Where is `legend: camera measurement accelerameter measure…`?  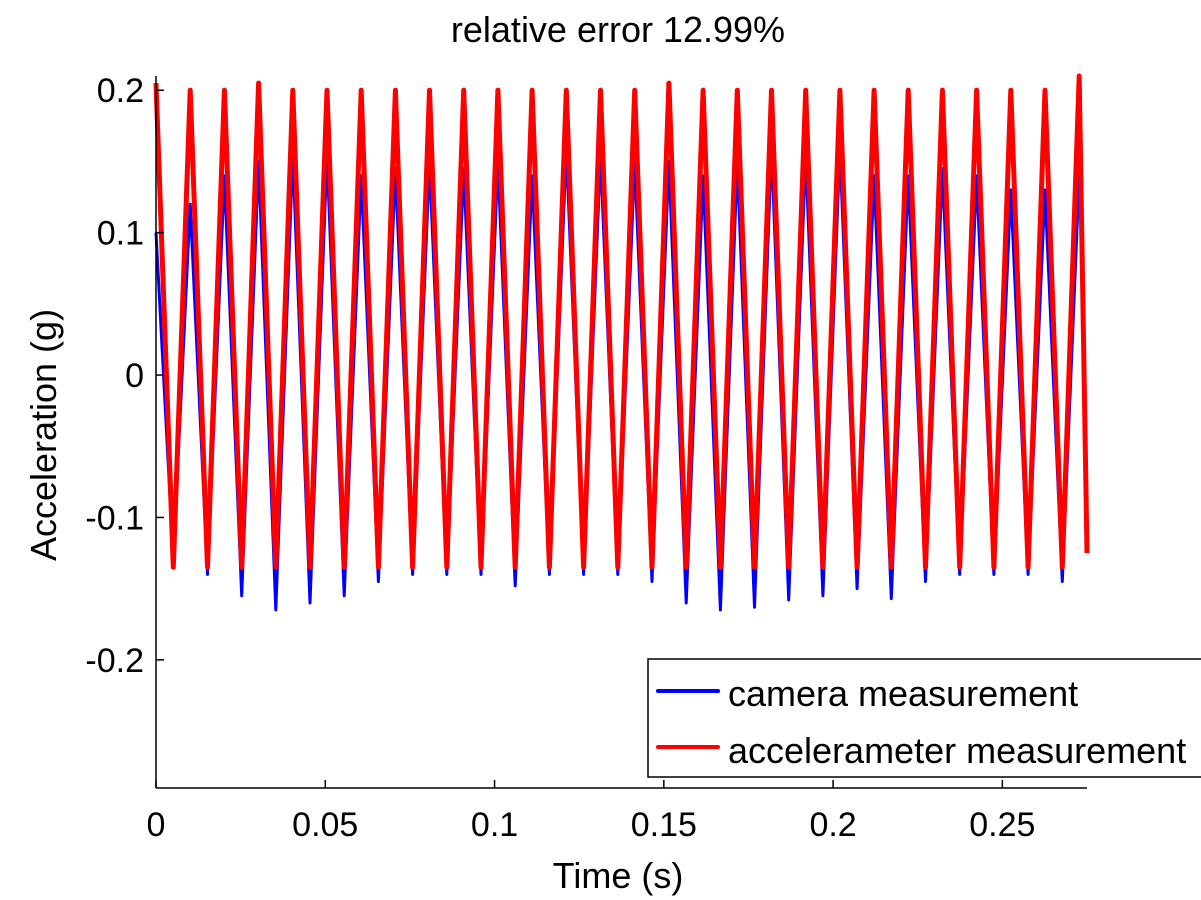 legend: camera measurement accelerameter measure… is located at coordinates (924, 718).